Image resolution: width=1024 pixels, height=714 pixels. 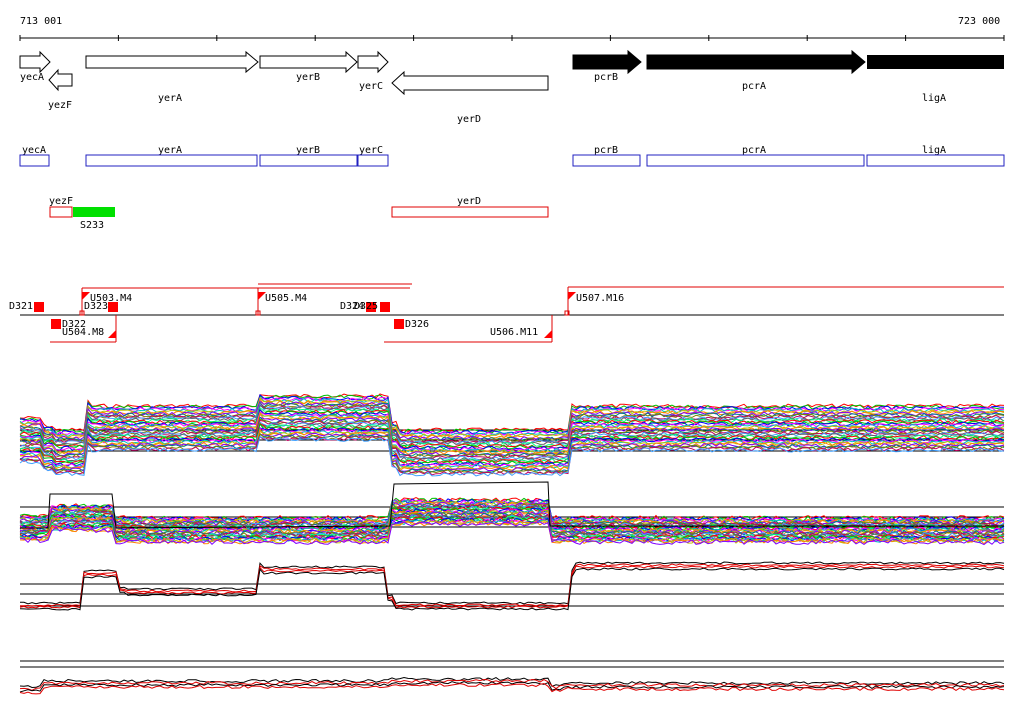 What do you see at coordinates (172, 62) in the screenshot?
I see `gene-yerA-arrow` at bounding box center [172, 62].